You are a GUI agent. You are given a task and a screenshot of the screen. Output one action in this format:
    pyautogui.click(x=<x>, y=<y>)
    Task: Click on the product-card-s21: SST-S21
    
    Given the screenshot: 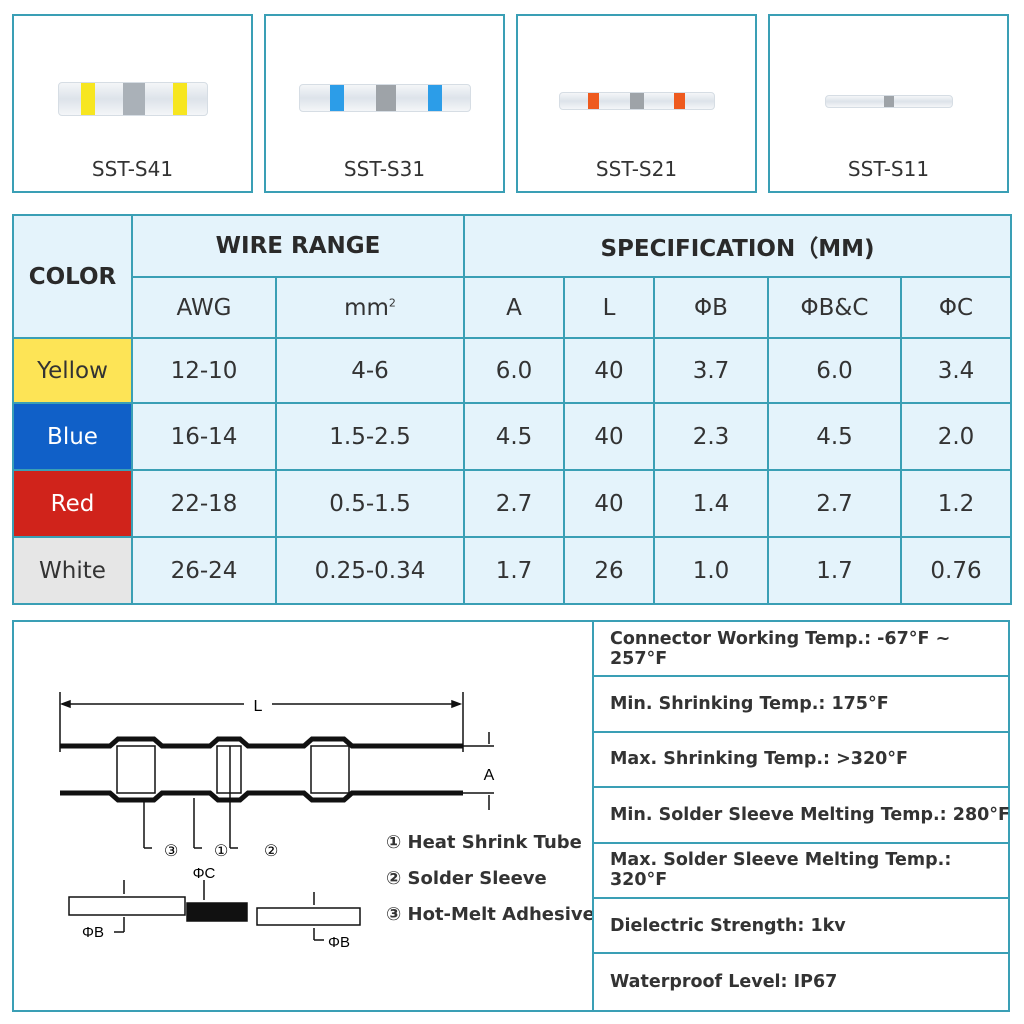 What is the action you would take?
    pyautogui.click(x=636, y=103)
    